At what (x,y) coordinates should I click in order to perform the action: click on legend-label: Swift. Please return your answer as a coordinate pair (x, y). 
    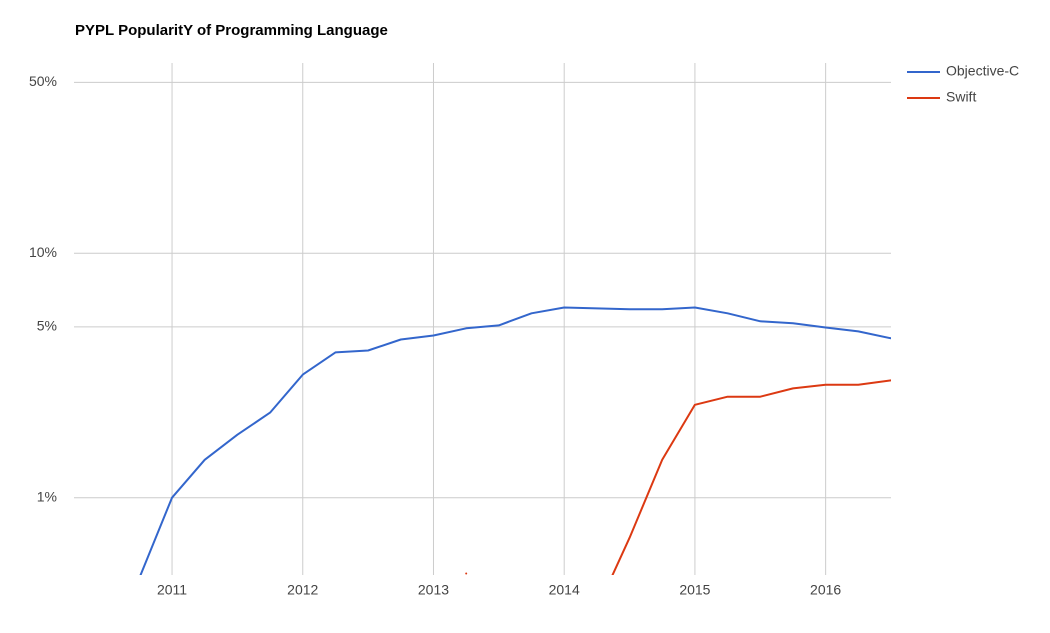
    Looking at the image, I should click on (961, 97).